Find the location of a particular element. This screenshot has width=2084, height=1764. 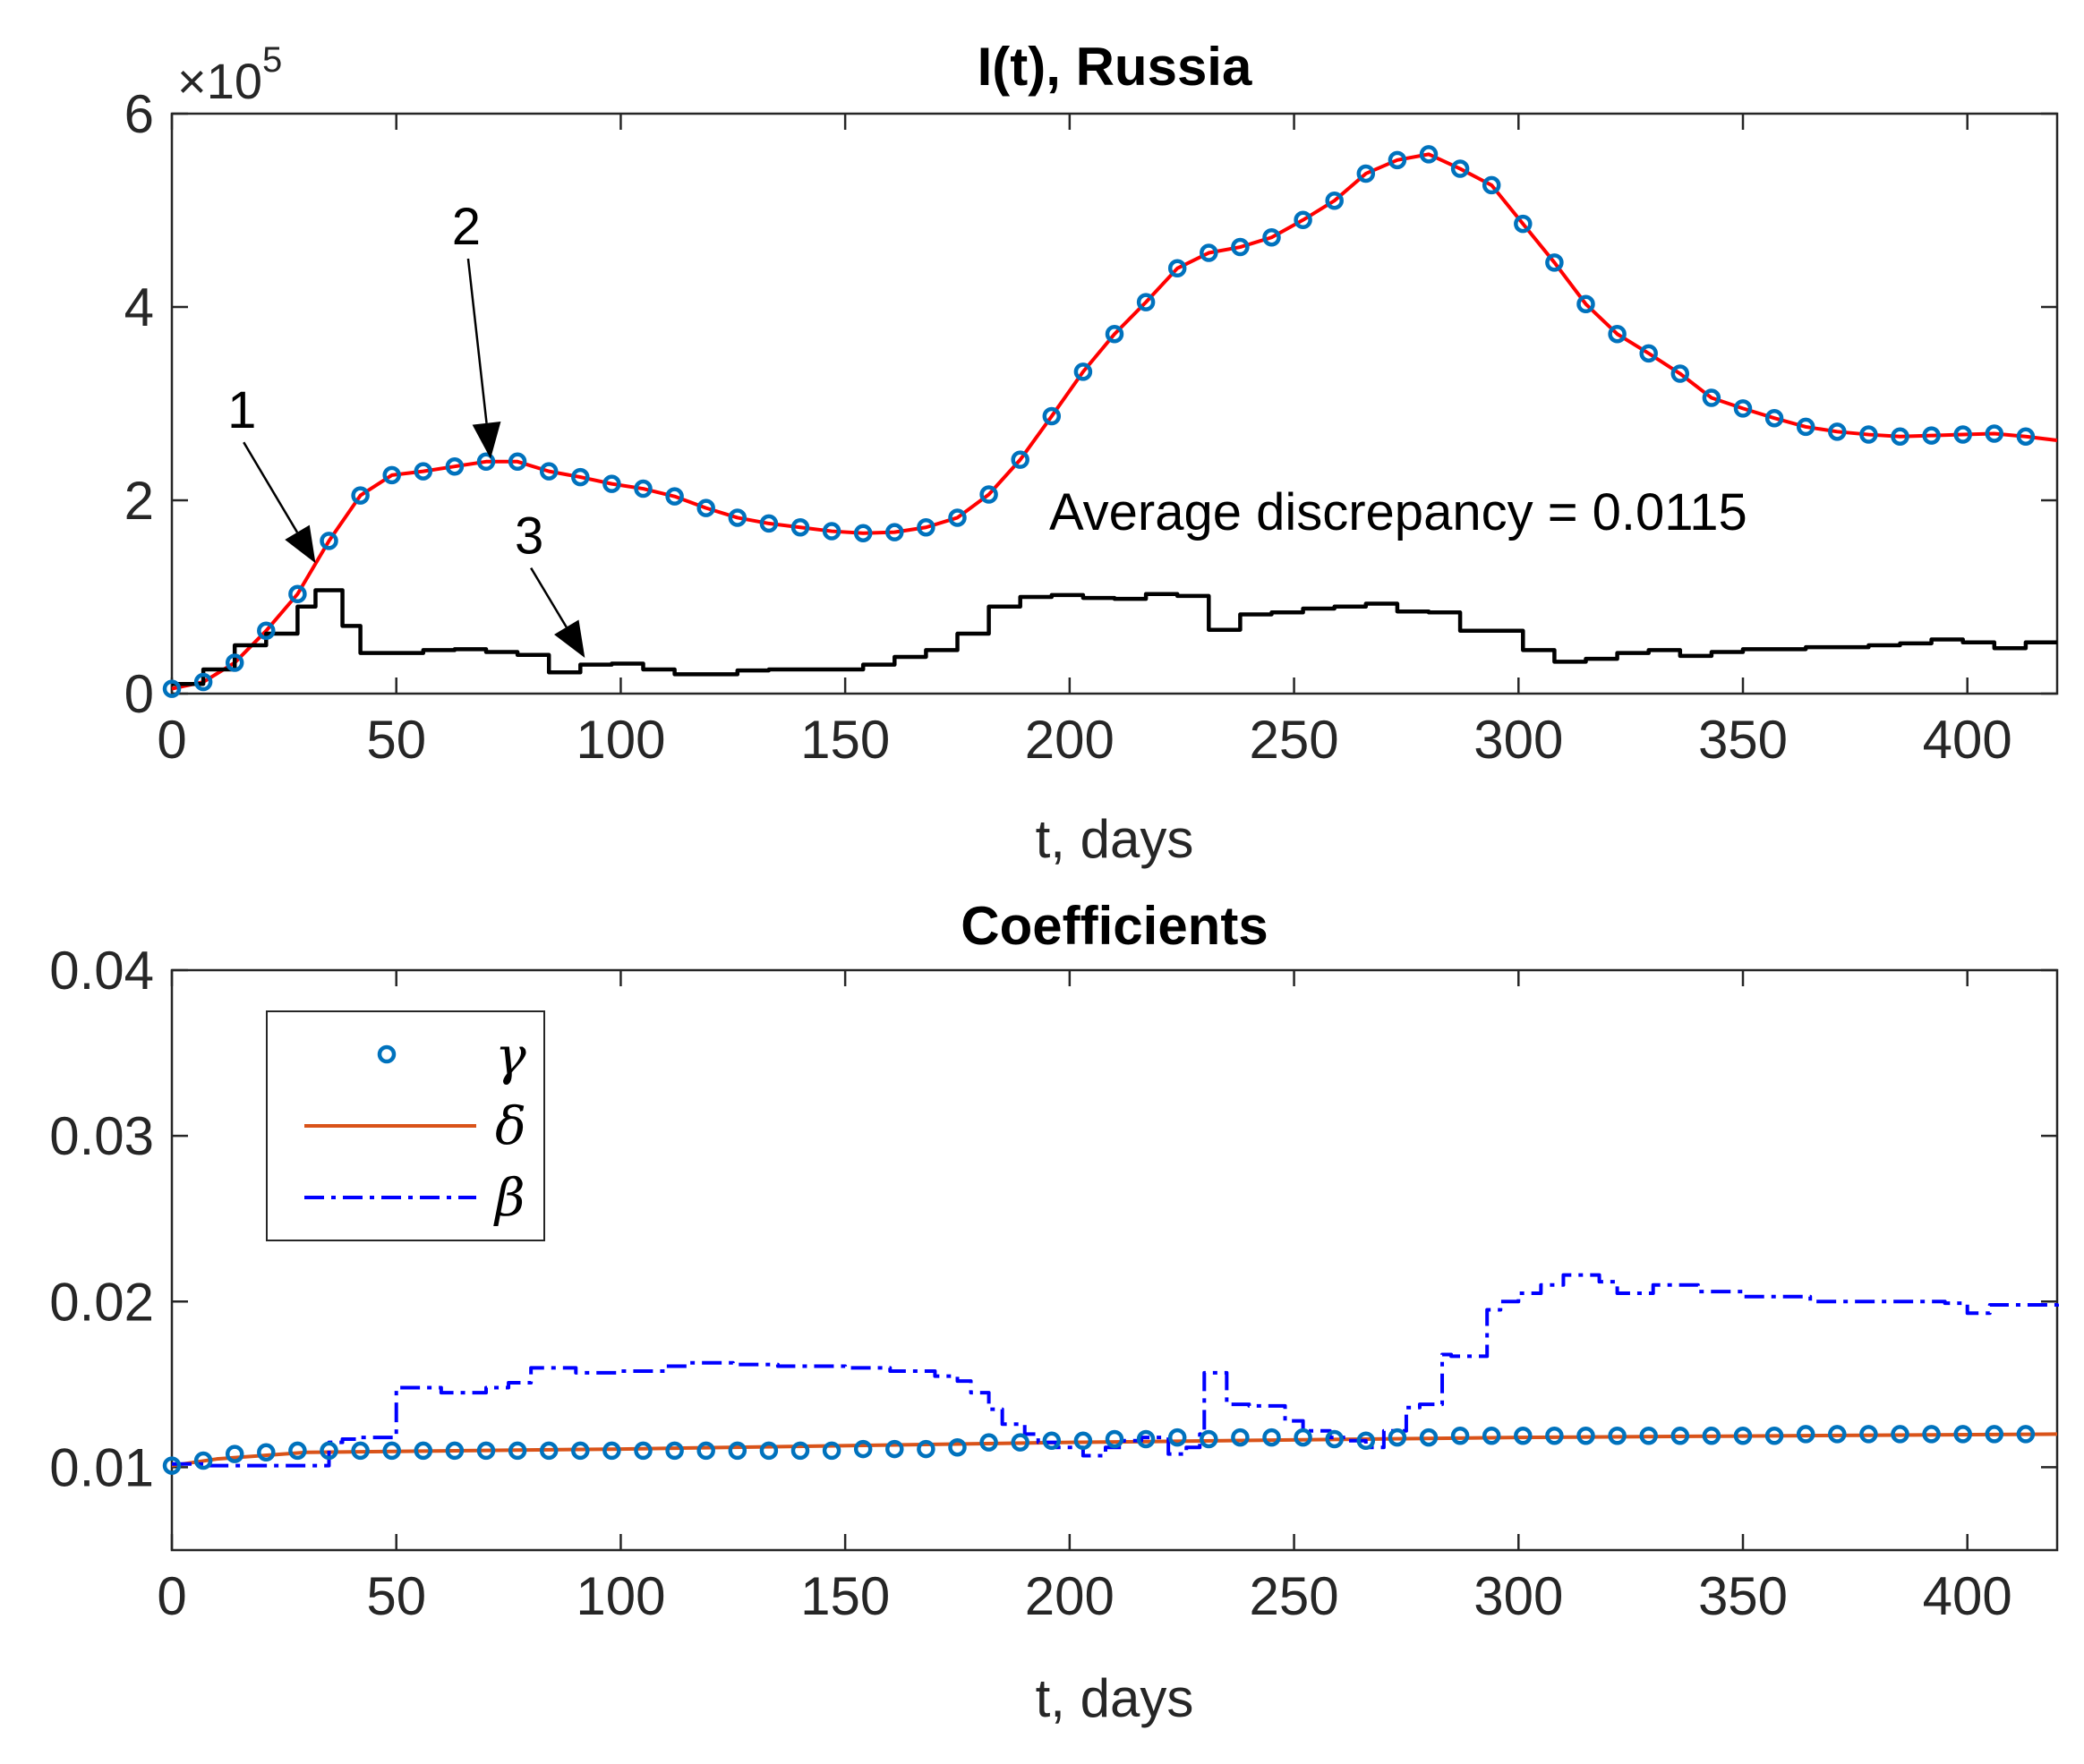

top-chart-title: I(t), Russia is located at coordinates (1115, 67).